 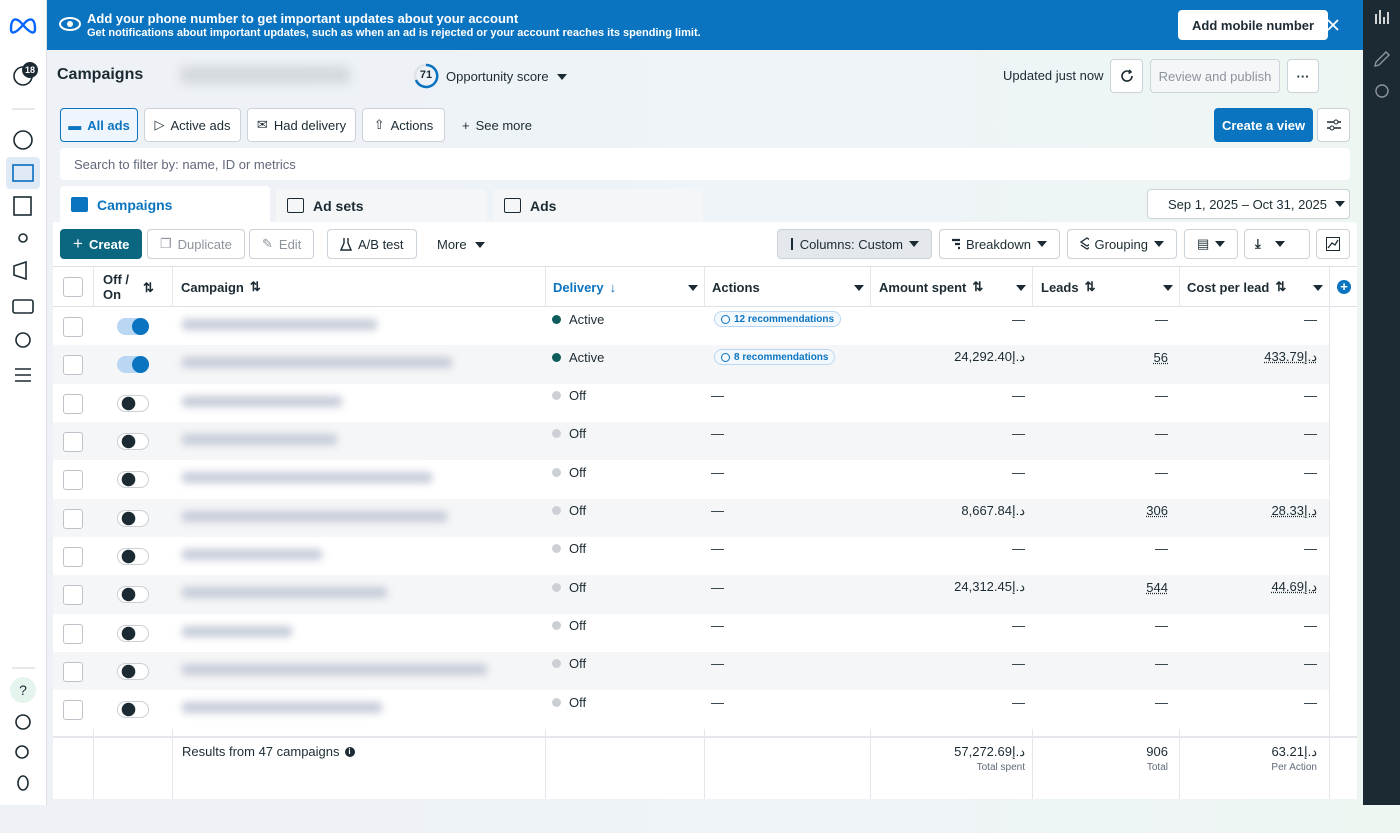 I want to click on column-header: Actions, so click(x=736, y=287).